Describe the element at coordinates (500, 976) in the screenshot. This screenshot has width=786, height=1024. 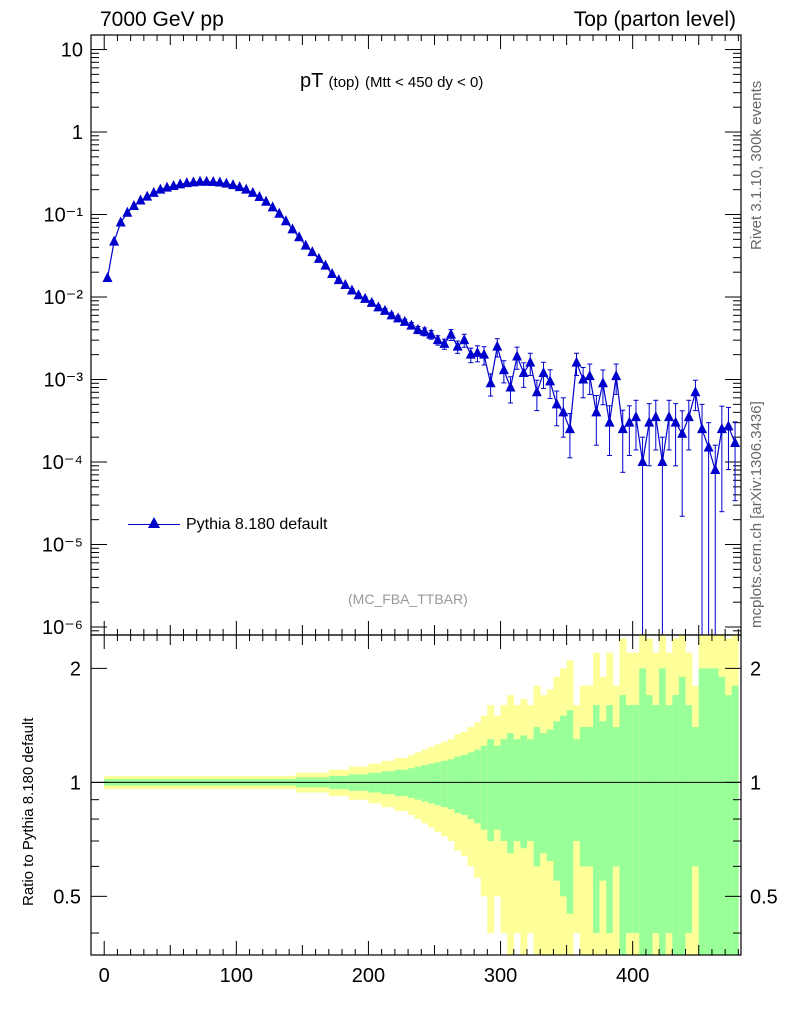
I see `x-tick-label: 300` at that location.